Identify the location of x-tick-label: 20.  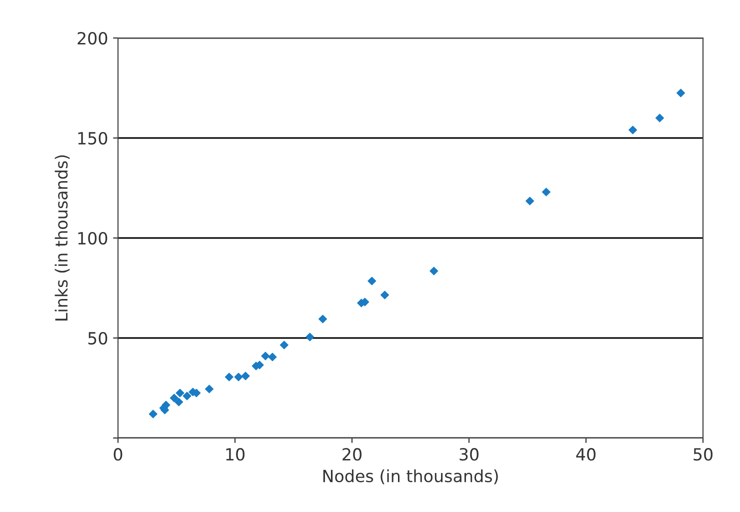
(352, 454).